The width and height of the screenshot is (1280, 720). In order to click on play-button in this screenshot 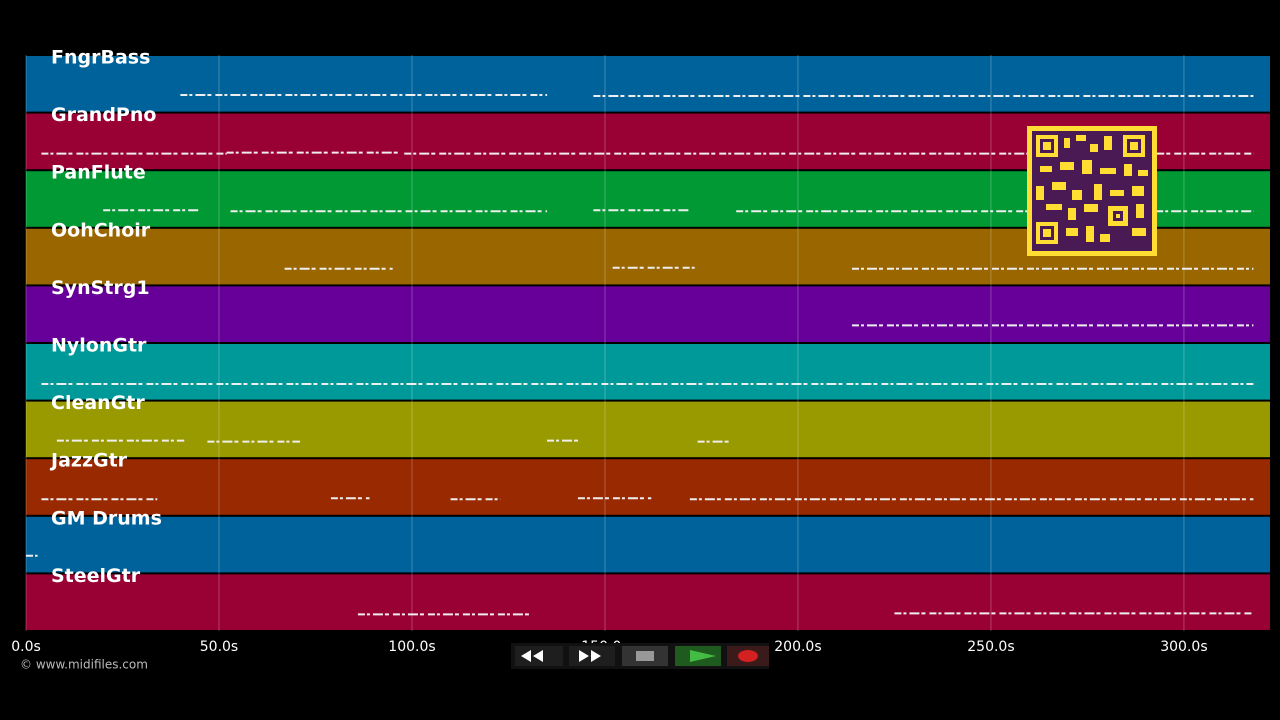, I will do `click(698, 656)`.